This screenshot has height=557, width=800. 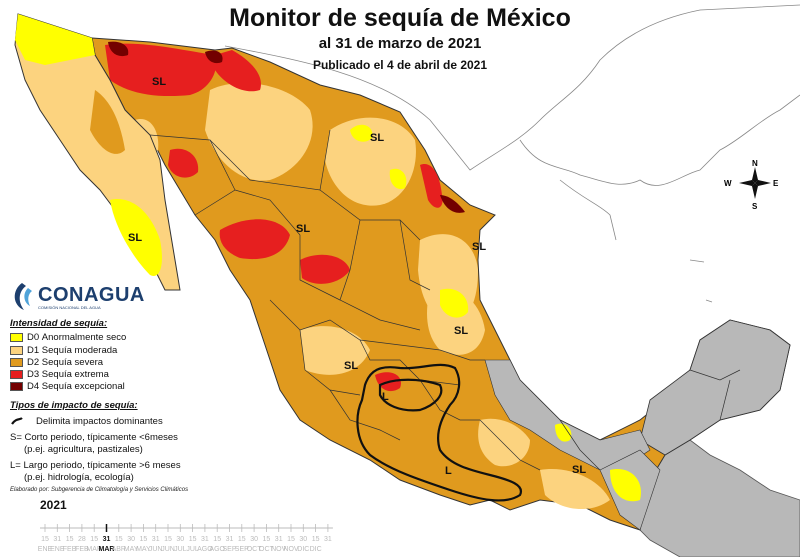 What do you see at coordinates (33, 337) in the screenshot?
I see `legend-code: D0` at bounding box center [33, 337].